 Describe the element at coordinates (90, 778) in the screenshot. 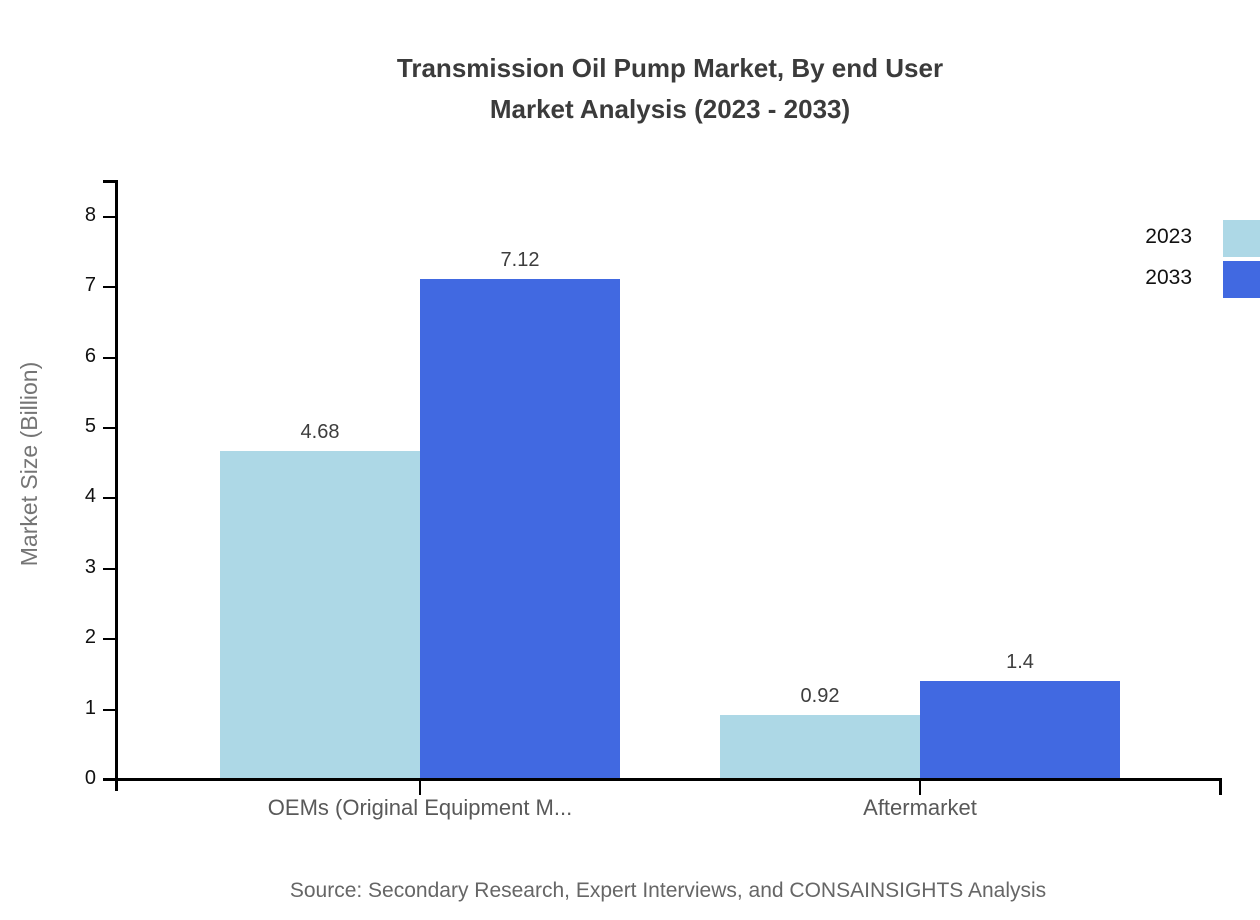

I see `y-tick-label: 0` at that location.